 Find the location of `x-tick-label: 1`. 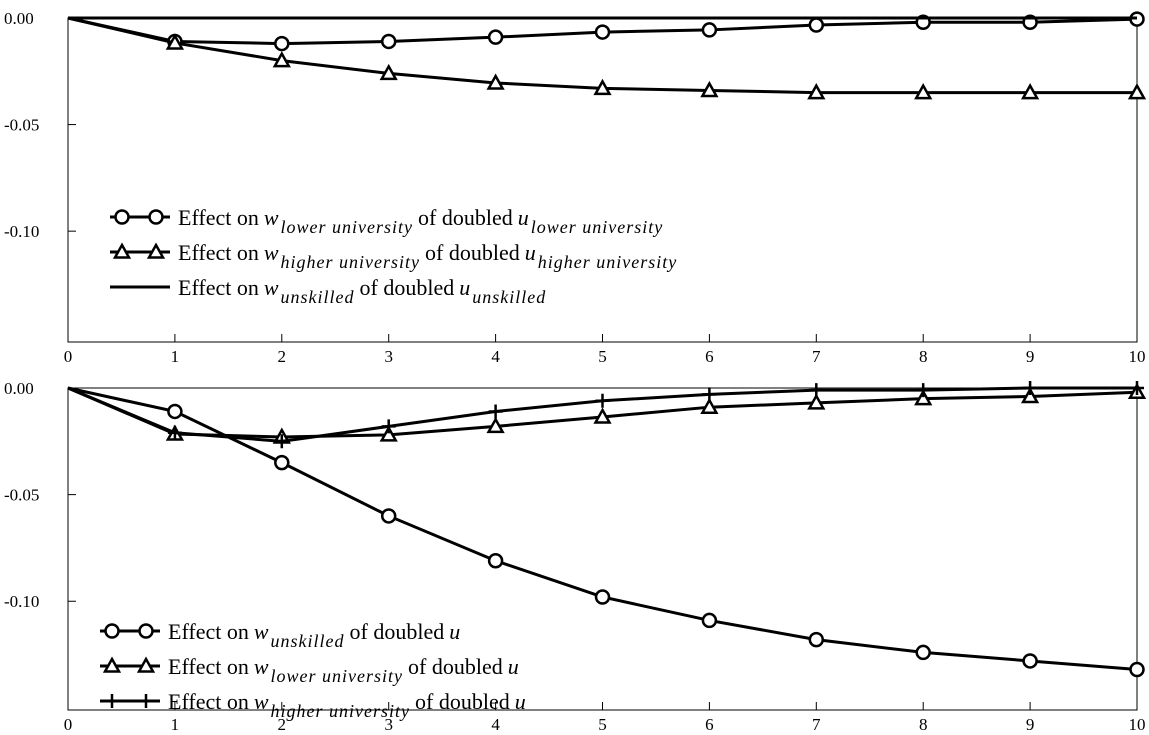

x-tick-label: 1 is located at coordinates (175, 724).